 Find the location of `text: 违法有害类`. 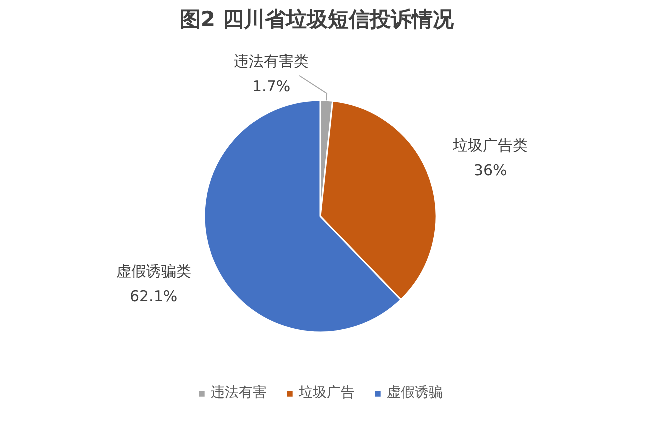

text: 违法有害类 is located at coordinates (272, 61).